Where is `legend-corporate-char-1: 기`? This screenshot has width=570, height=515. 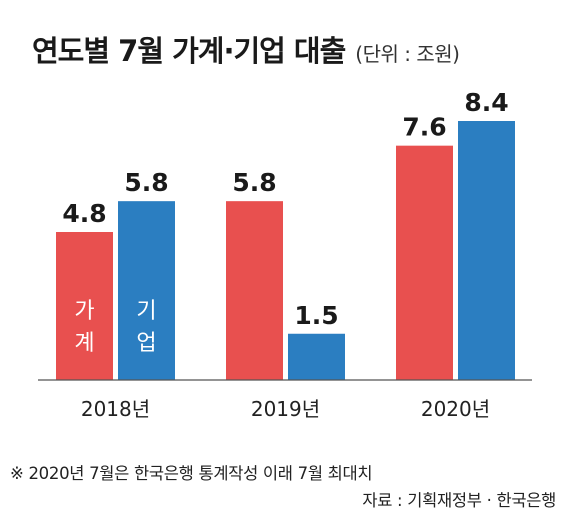 legend-corporate-char-1: 기 is located at coordinates (146, 311).